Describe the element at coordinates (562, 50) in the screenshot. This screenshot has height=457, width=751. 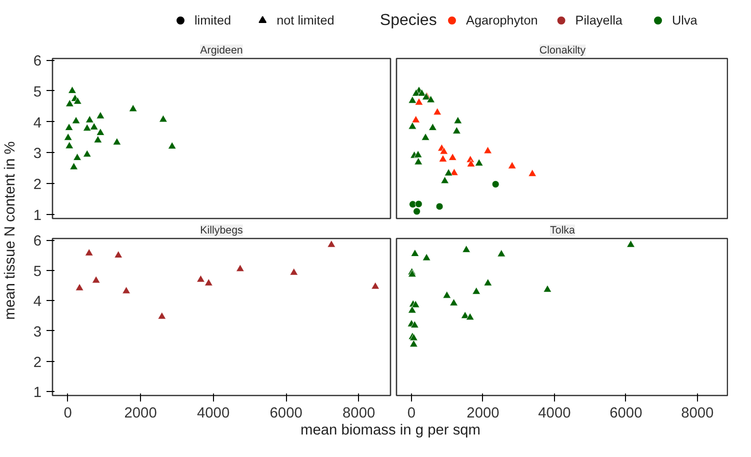
I see `chart-title: Clonakilty` at that location.